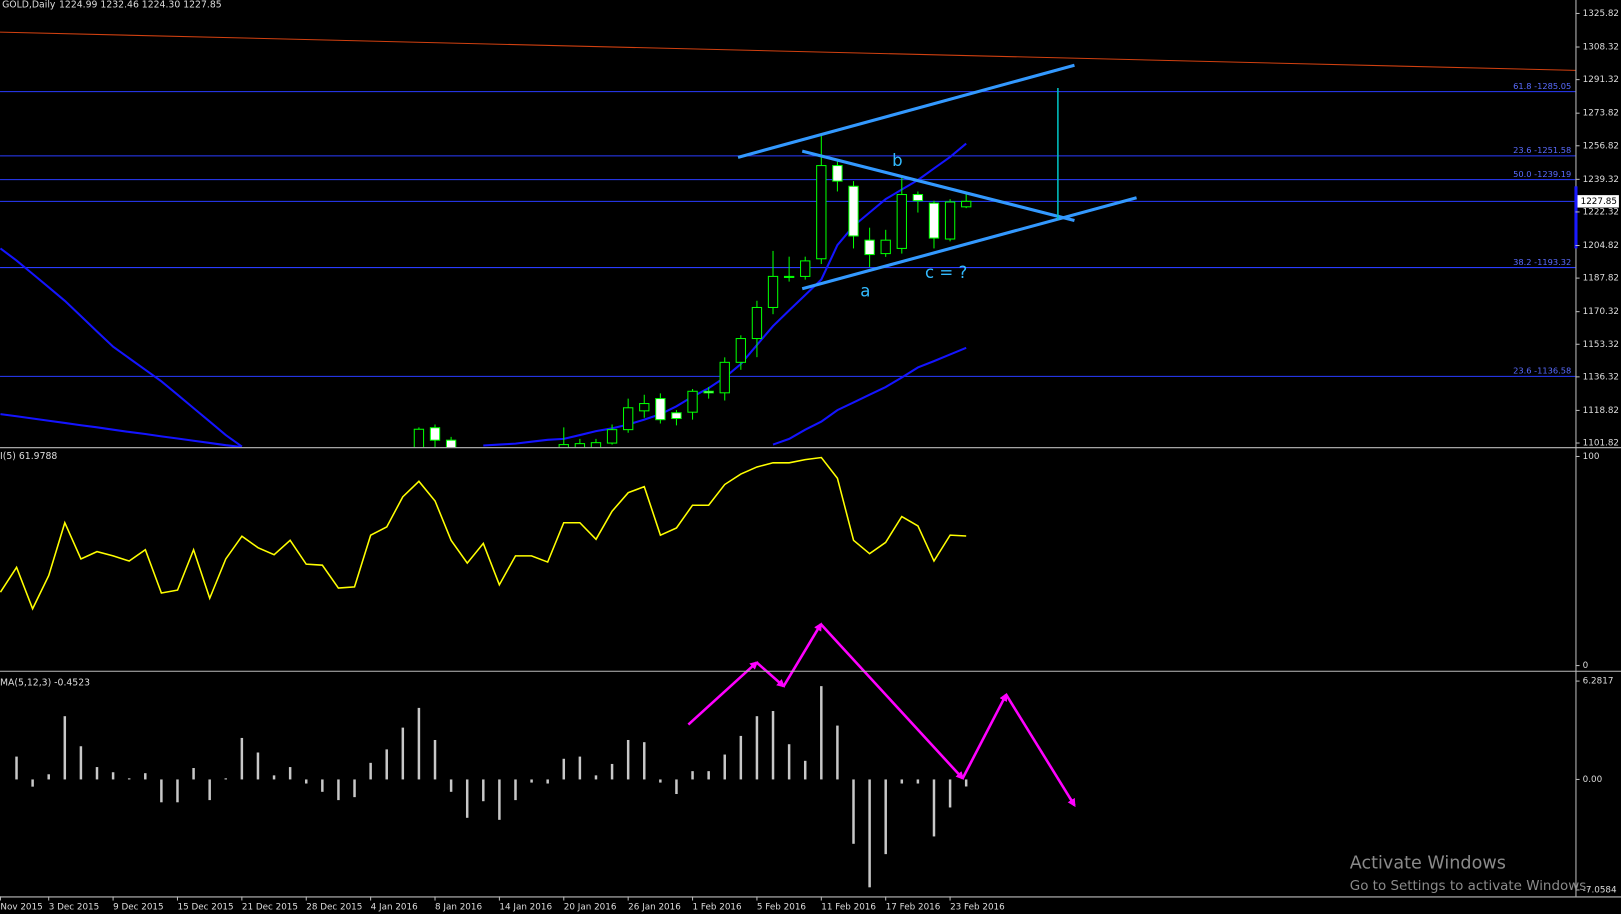 The height and width of the screenshot is (914, 1621). I want to click on x-tick-label: 15 Dec 2015, so click(205, 907).